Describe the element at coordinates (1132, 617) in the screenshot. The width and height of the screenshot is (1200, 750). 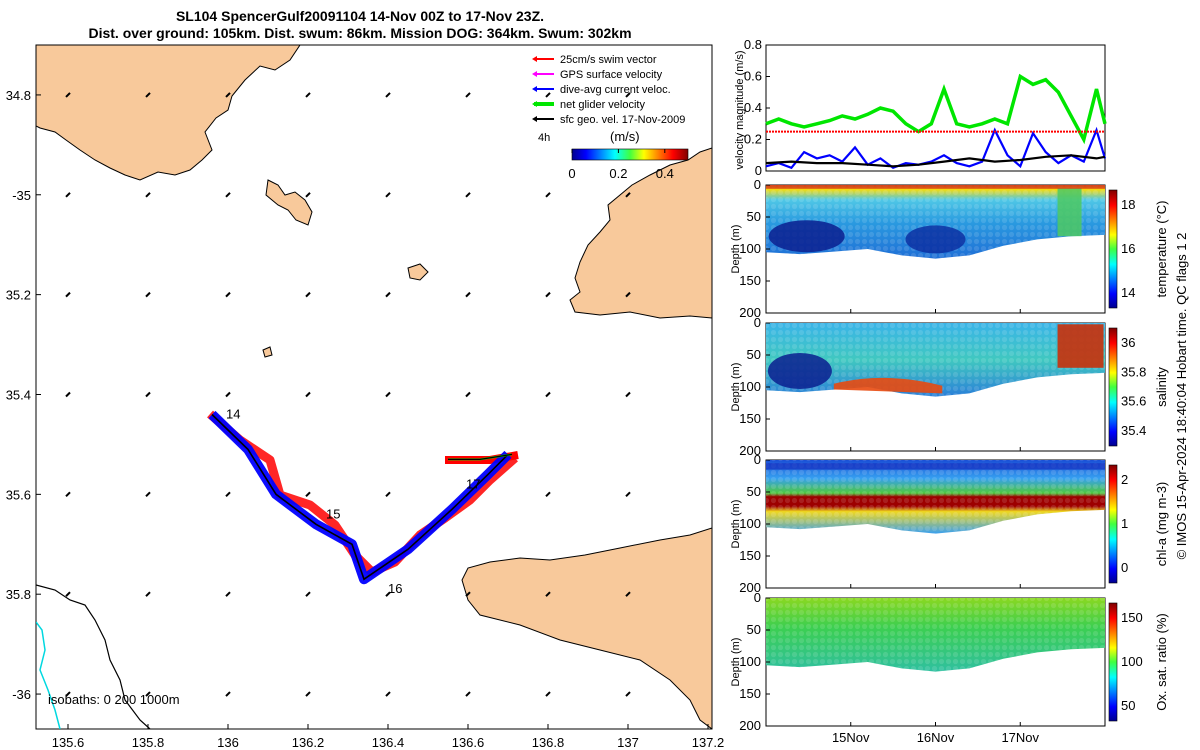
I see `section-colorbar-tick: 150` at that location.